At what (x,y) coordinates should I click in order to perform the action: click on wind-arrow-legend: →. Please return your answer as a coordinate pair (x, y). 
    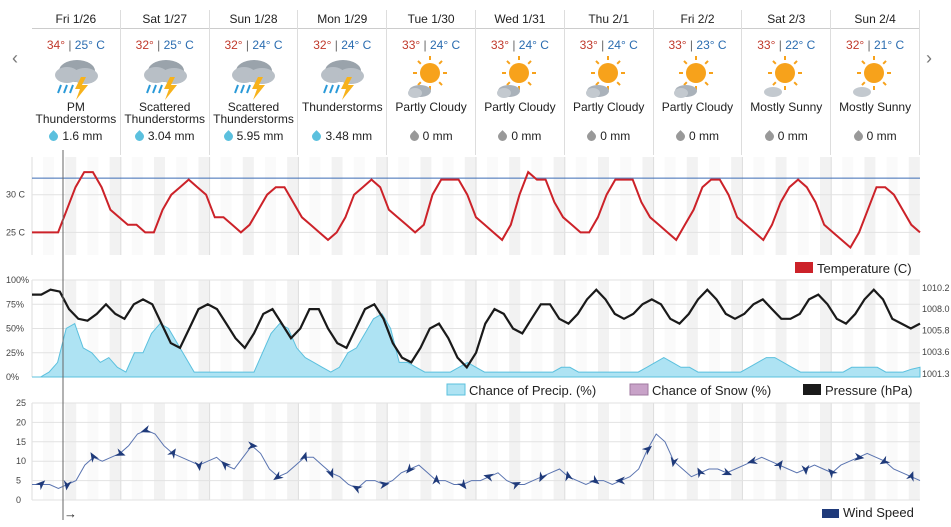
    Looking at the image, I should click on (70, 513).